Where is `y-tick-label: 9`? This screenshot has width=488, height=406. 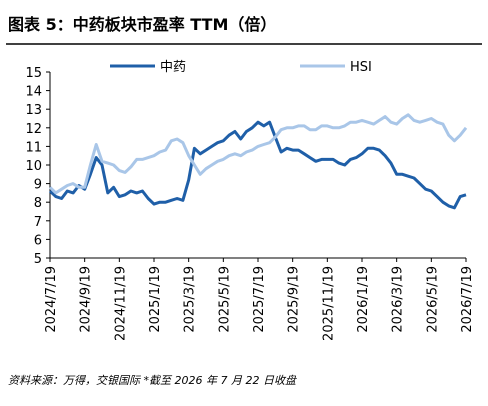 y-tick-label: 9 is located at coordinates (38, 185).